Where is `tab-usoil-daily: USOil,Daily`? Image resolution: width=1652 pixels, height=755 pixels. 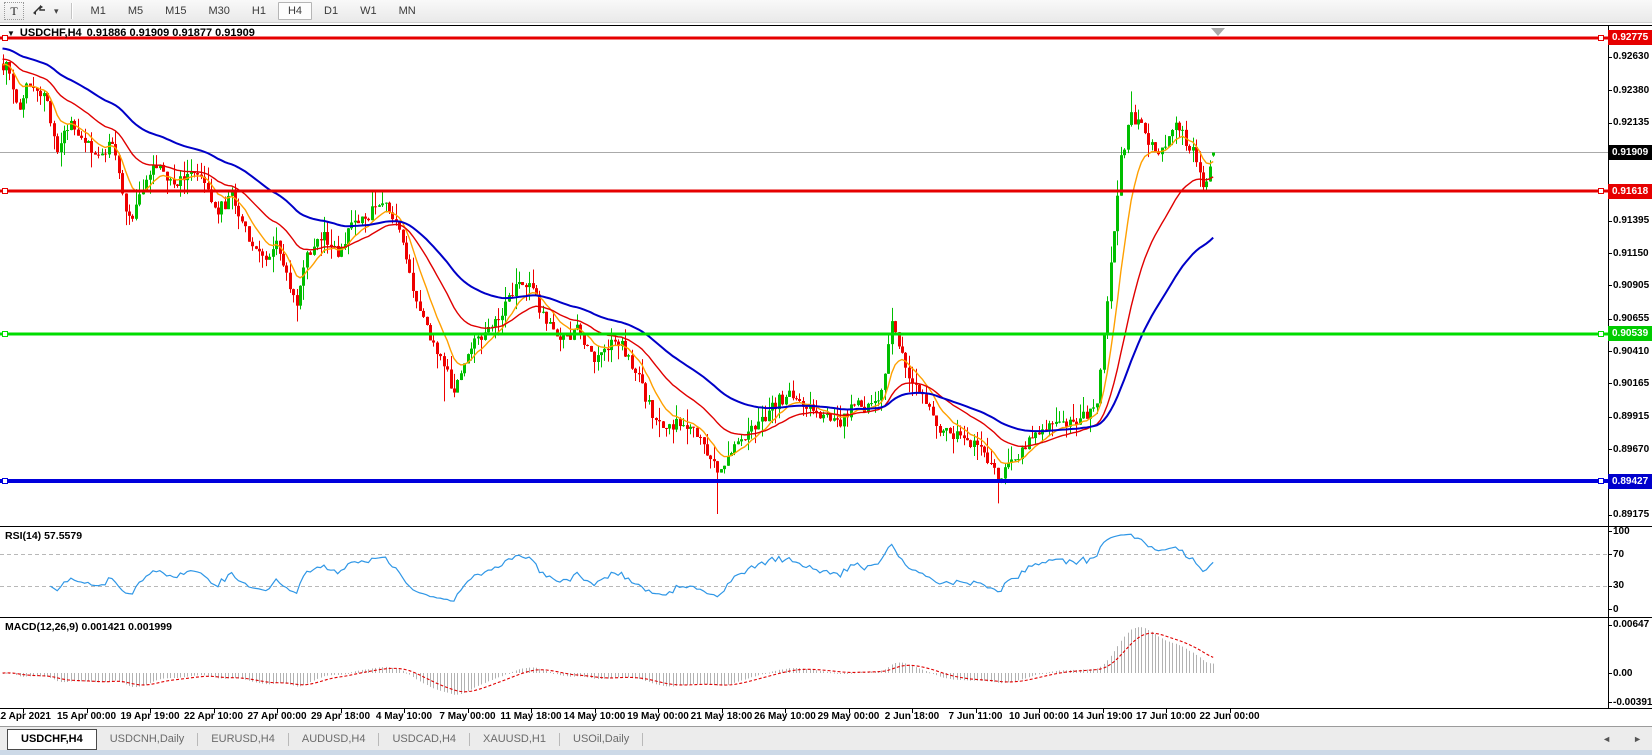
tab-usoil-daily: USOil,Daily is located at coordinates (601, 739).